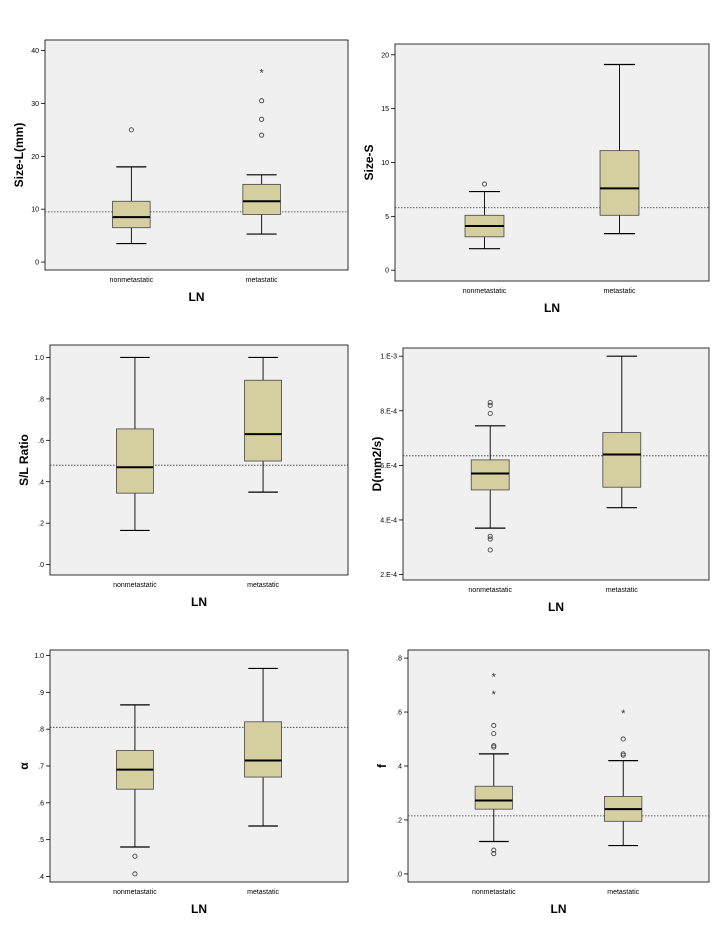 This screenshot has width=720, height=950. What do you see at coordinates (388, 466) in the screenshot?
I see `y-tick-label: 6.E-4` at bounding box center [388, 466].